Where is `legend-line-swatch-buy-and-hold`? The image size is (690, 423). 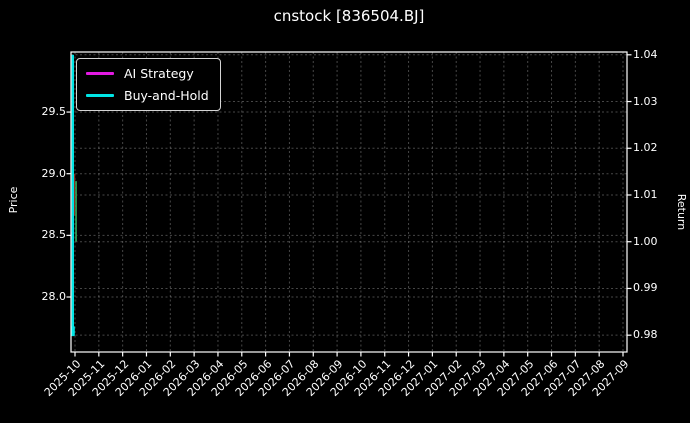
legend-line-swatch-buy-and-hold is located at coordinates (100, 95).